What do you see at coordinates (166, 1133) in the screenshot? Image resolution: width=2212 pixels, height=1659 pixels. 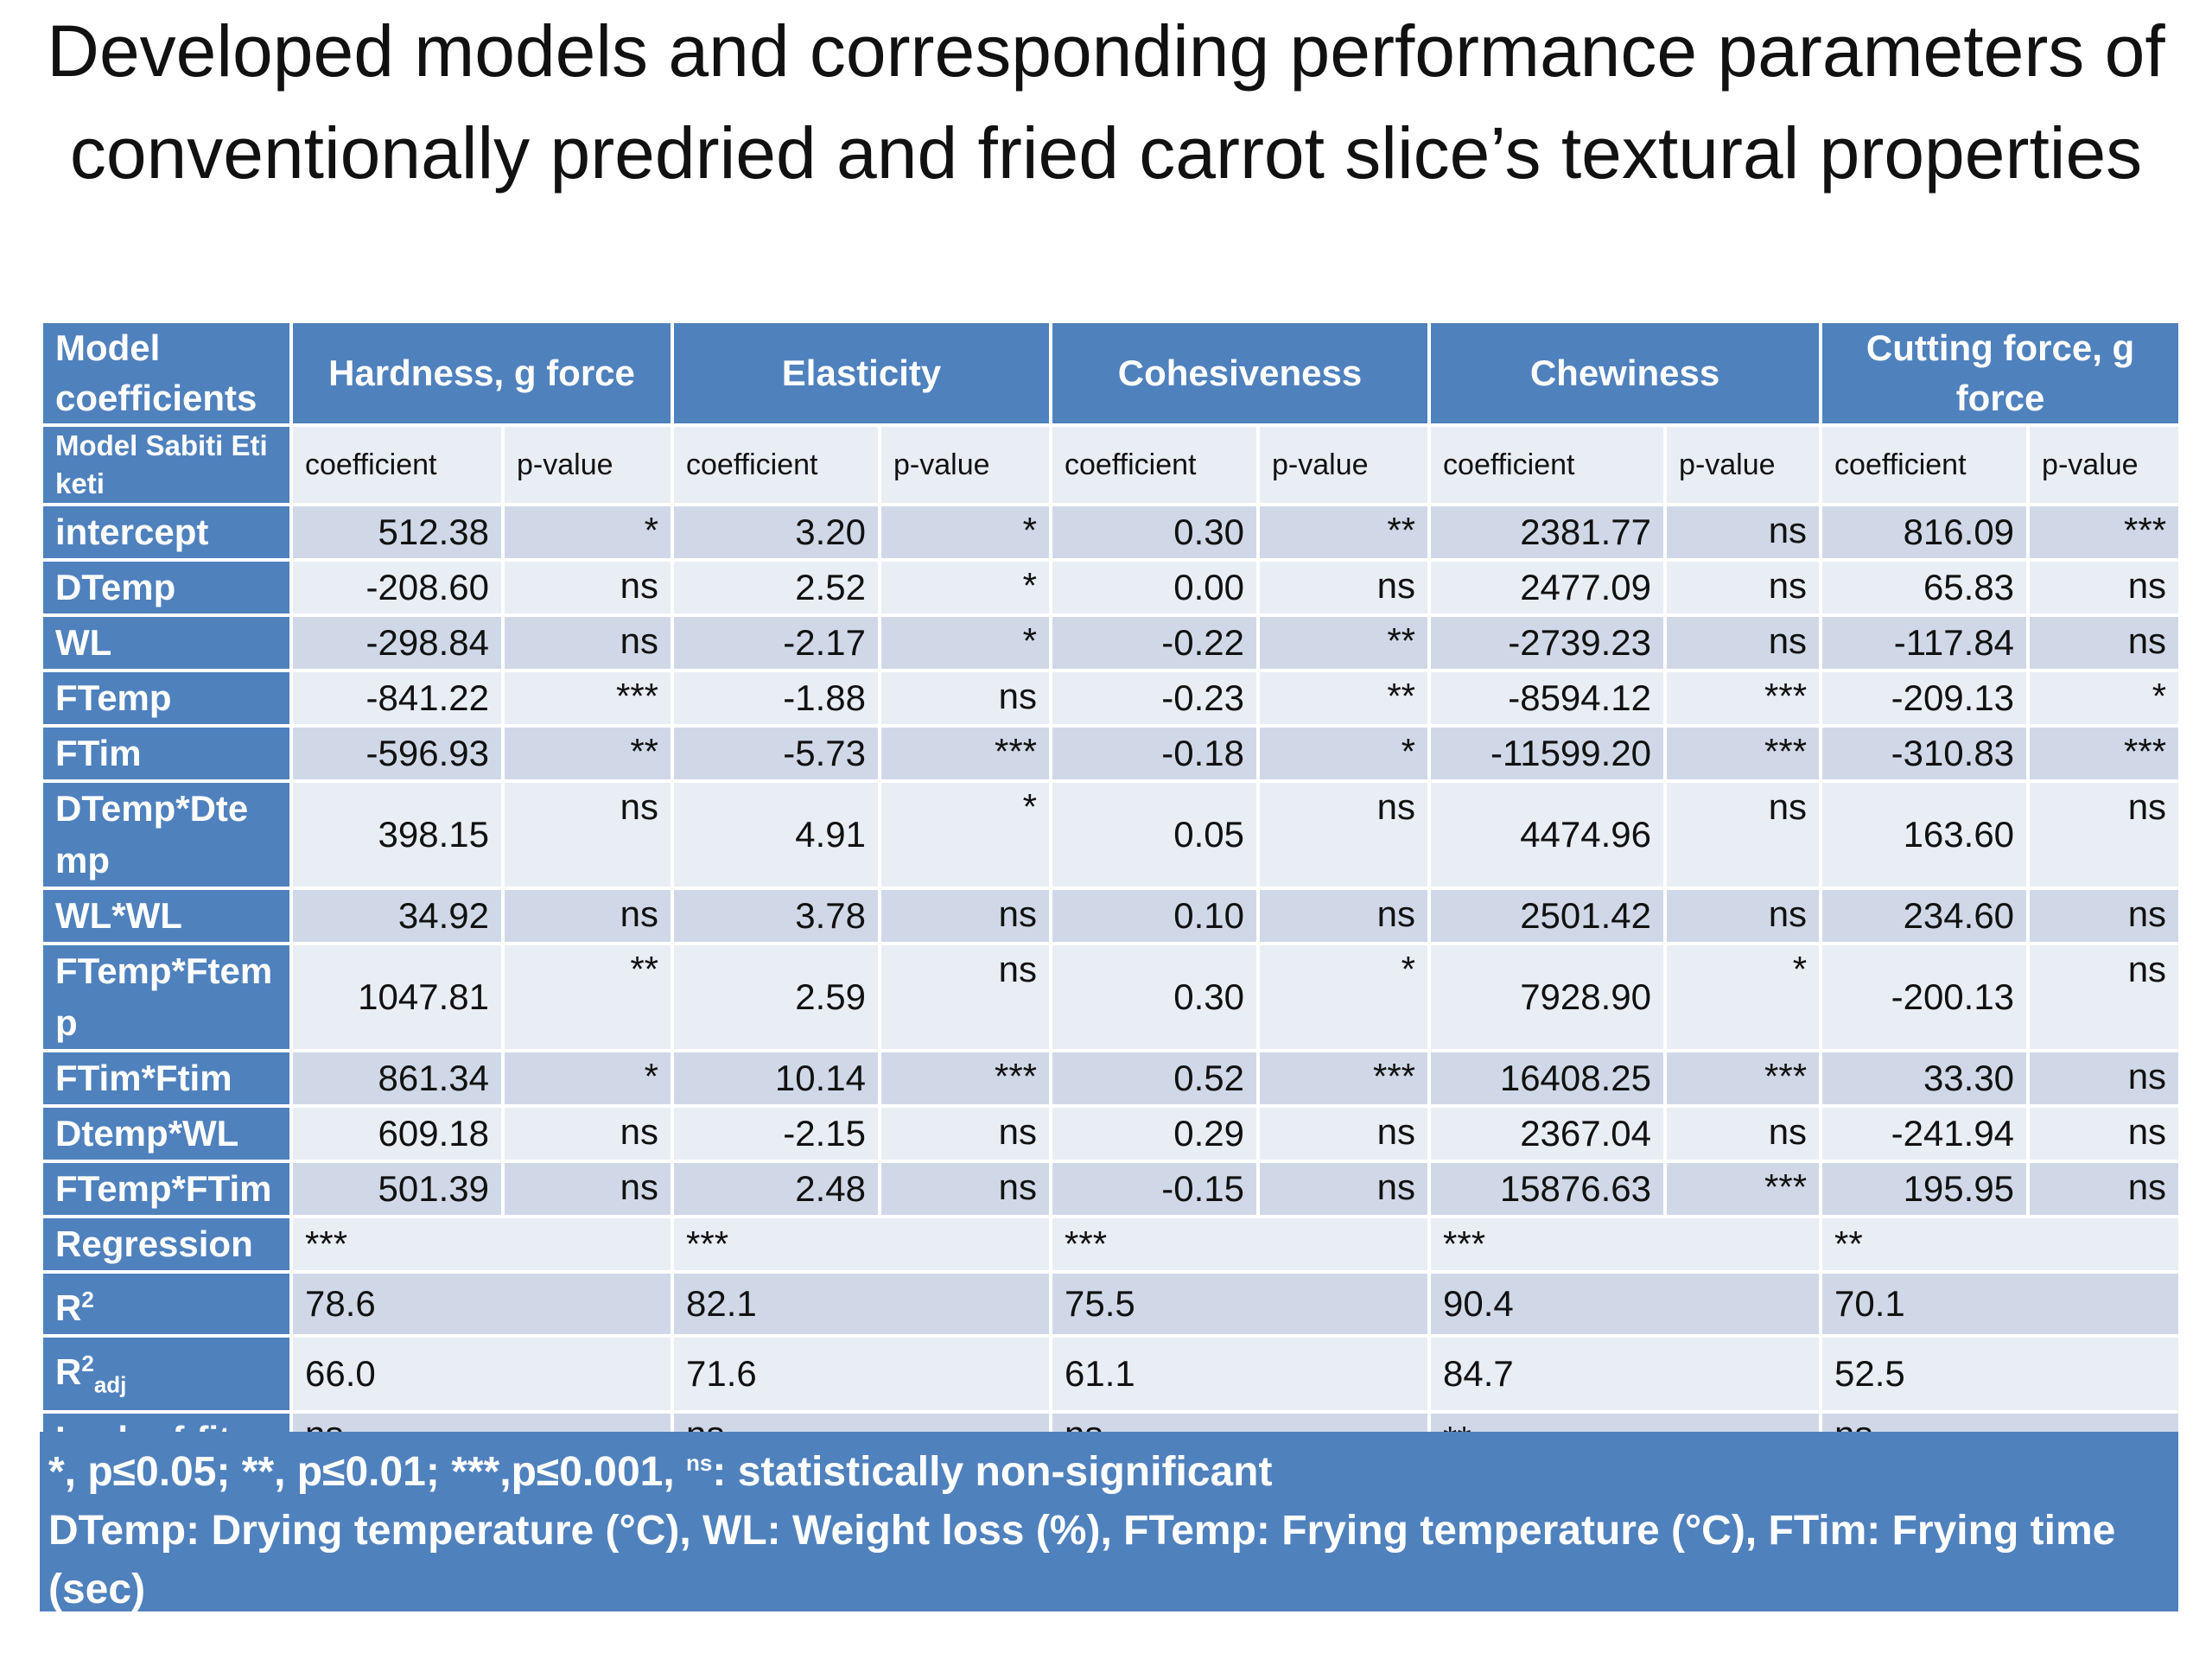 I see `row-label: Dtemp*WL` at bounding box center [166, 1133].